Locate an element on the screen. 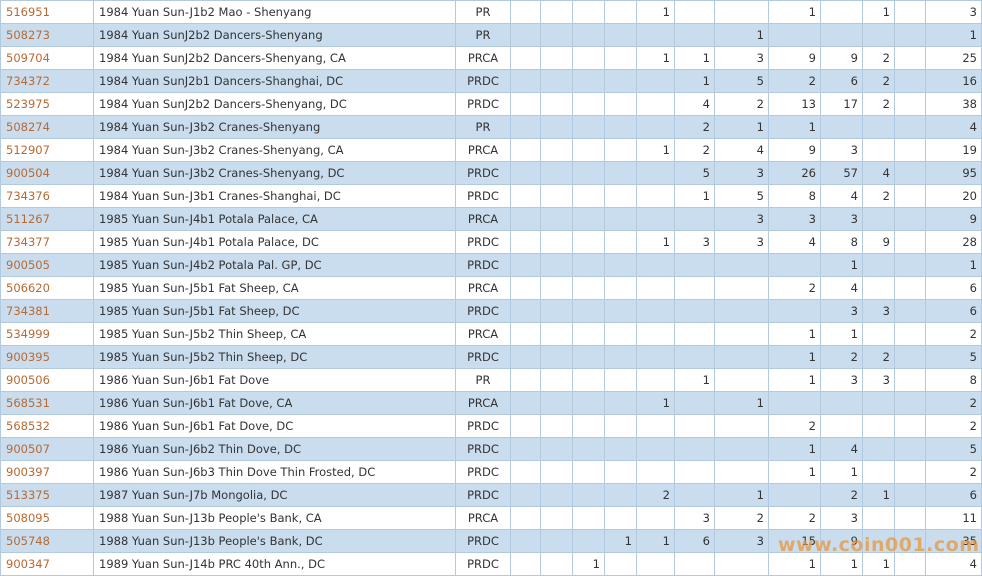 The image size is (982, 576). cert-link: 900347 is located at coordinates (28, 564).